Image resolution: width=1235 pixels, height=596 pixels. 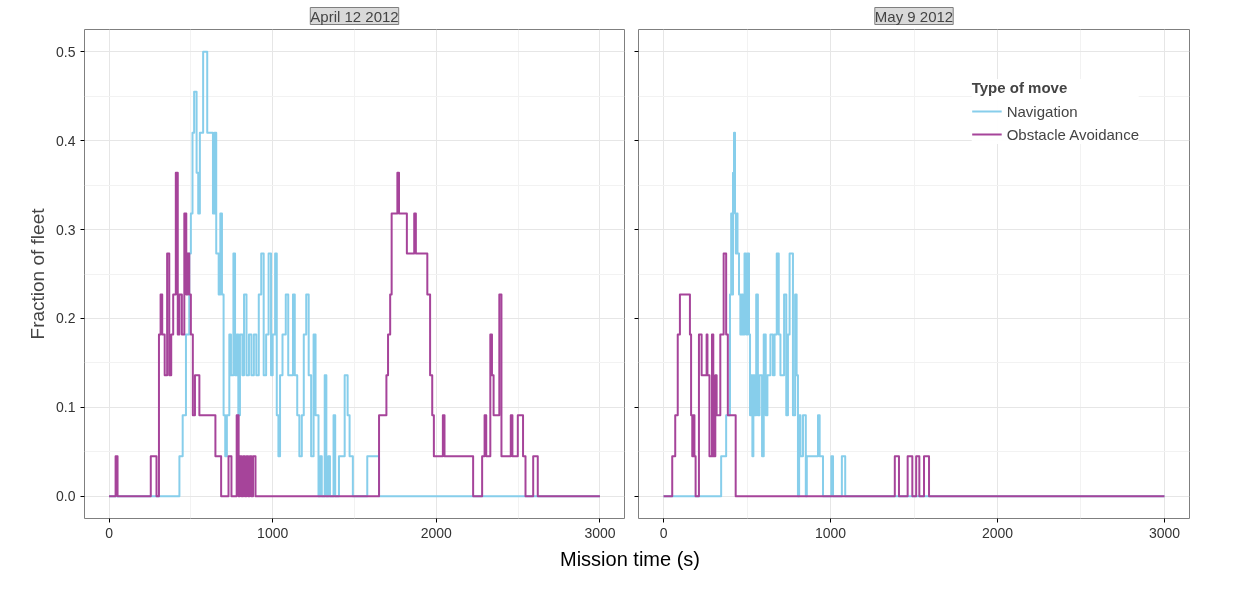 I want to click on y-tick-label: 0.2, so click(x=66, y=318).